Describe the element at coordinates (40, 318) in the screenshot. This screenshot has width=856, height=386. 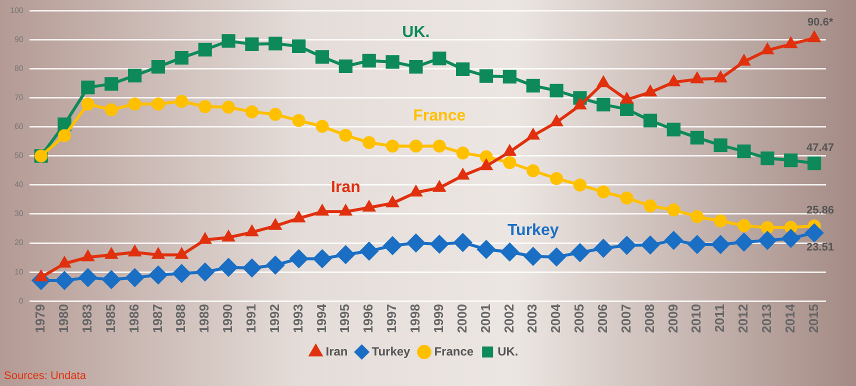
I see `x-tick-label: 1979` at that location.